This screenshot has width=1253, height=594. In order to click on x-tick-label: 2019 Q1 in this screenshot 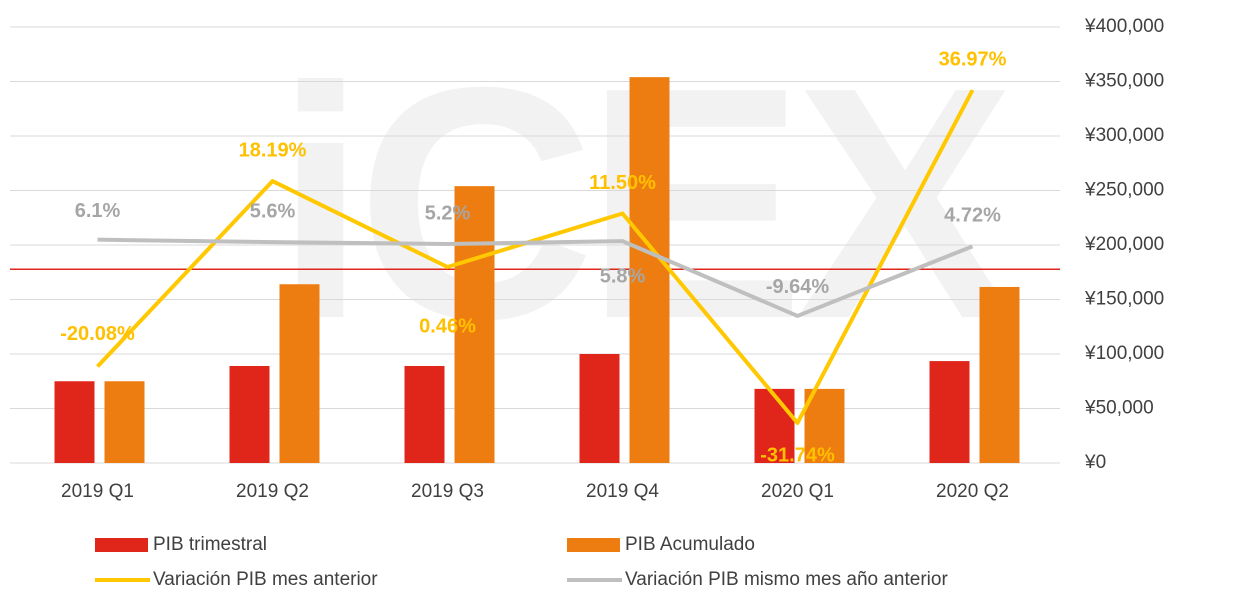, I will do `click(97, 491)`.